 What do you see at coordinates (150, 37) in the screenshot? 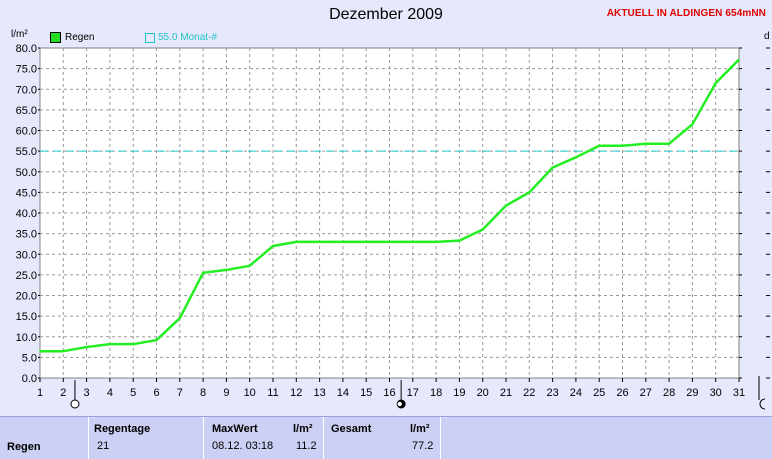
I see `legend-reference-swatch` at bounding box center [150, 37].